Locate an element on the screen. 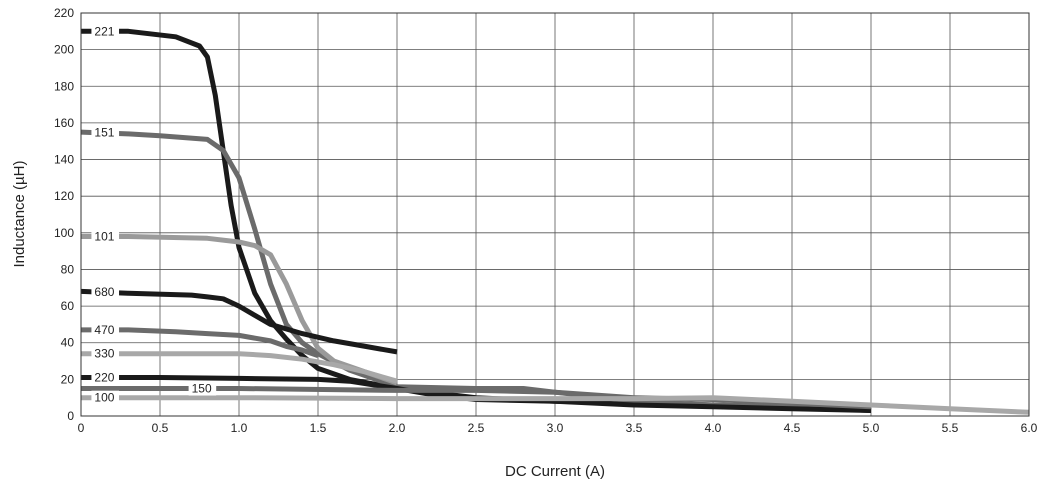 The width and height of the screenshot is (1042, 486). series-label-101: 101 is located at coordinates (104, 236).